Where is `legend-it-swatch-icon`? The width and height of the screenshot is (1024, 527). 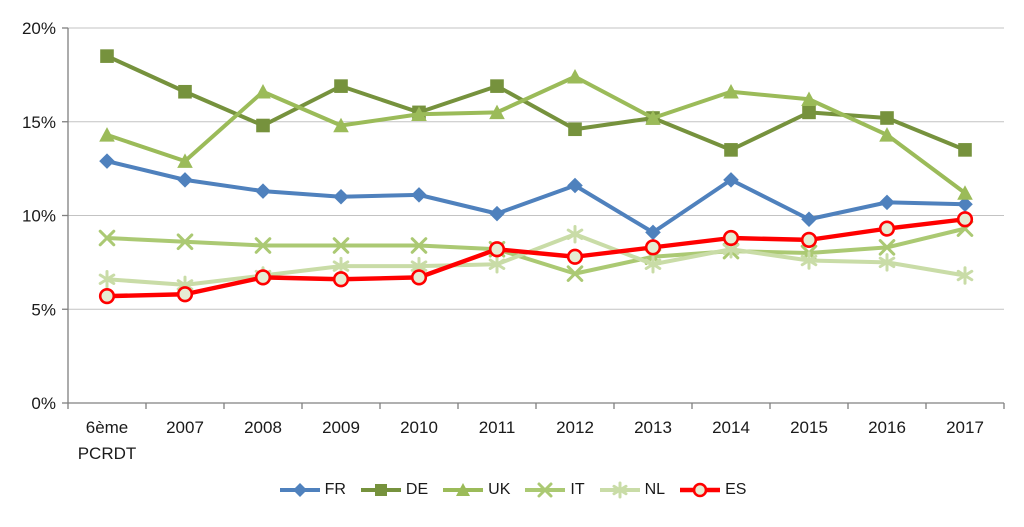
legend-it-swatch-icon is located at coordinates (545, 490).